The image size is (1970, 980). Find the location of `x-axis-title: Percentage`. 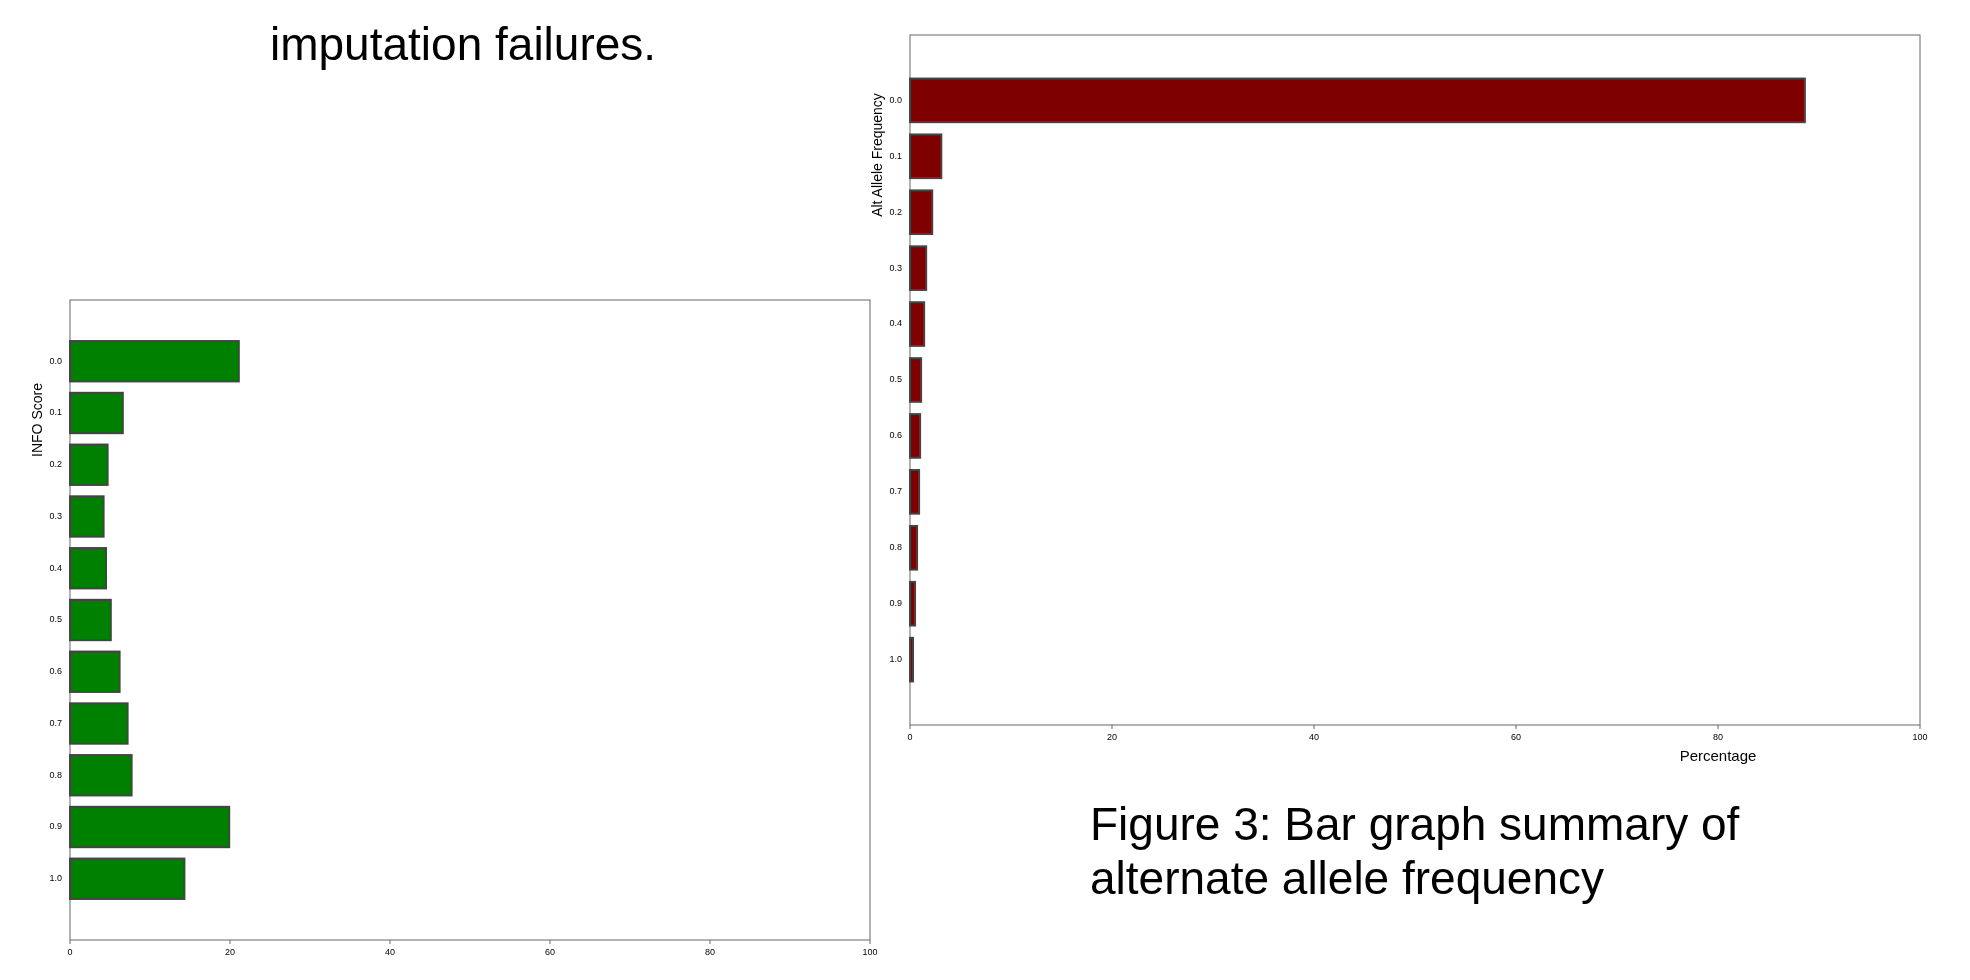

x-axis-title: Percentage is located at coordinates (1718, 755).